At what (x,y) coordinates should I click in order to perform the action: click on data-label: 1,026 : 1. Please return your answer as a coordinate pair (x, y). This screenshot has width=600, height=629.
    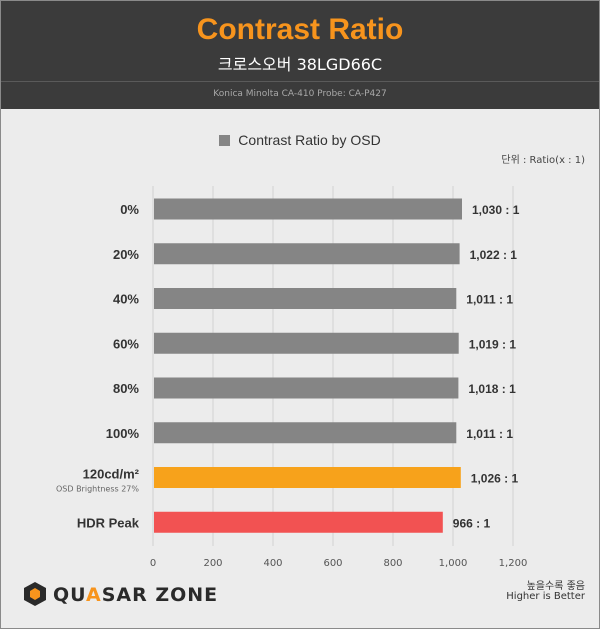
    Looking at the image, I should click on (495, 479).